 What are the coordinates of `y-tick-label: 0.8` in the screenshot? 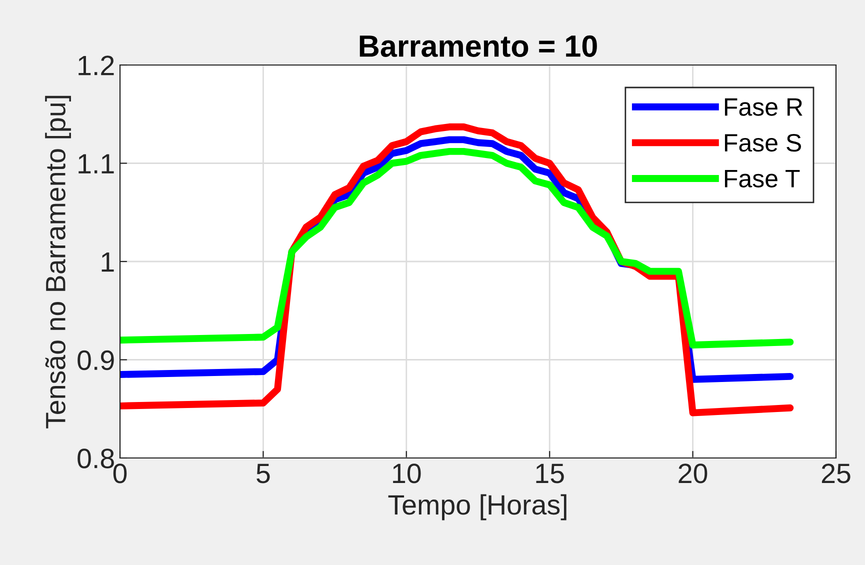 It's located at (96, 458).